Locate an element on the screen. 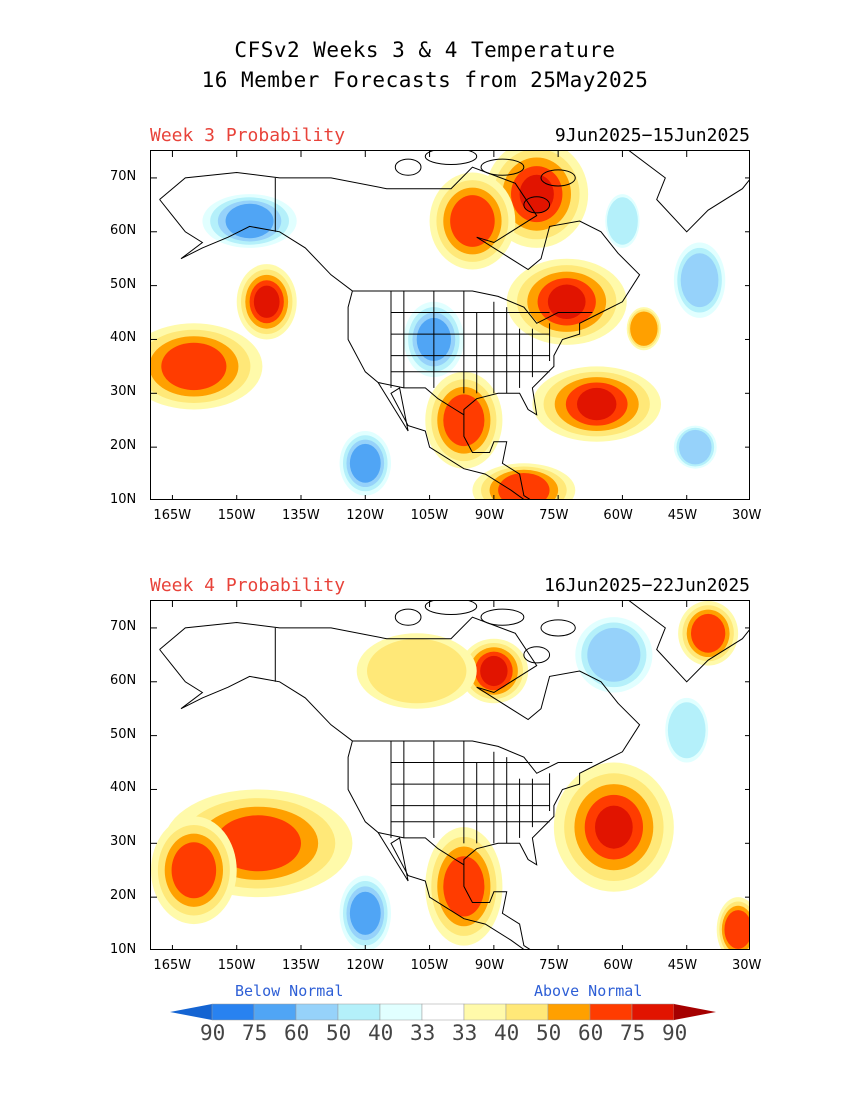 This screenshot has width=850, height=1100. color-legend-bar is located at coordinates (443, 1012).